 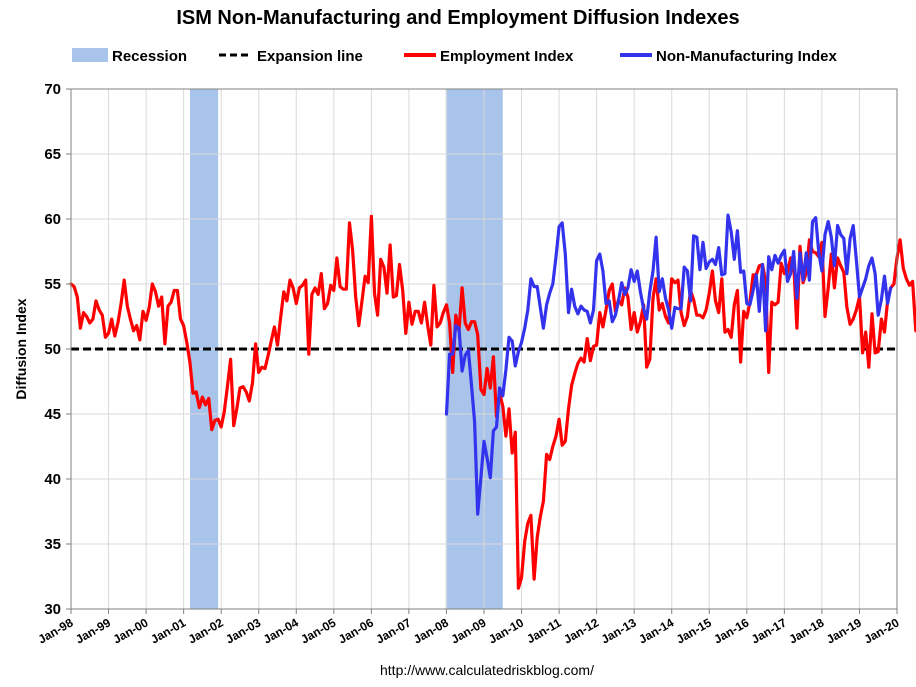 What do you see at coordinates (21, 348) in the screenshot?
I see `y-axis-label: Diffusion Index` at bounding box center [21, 348].